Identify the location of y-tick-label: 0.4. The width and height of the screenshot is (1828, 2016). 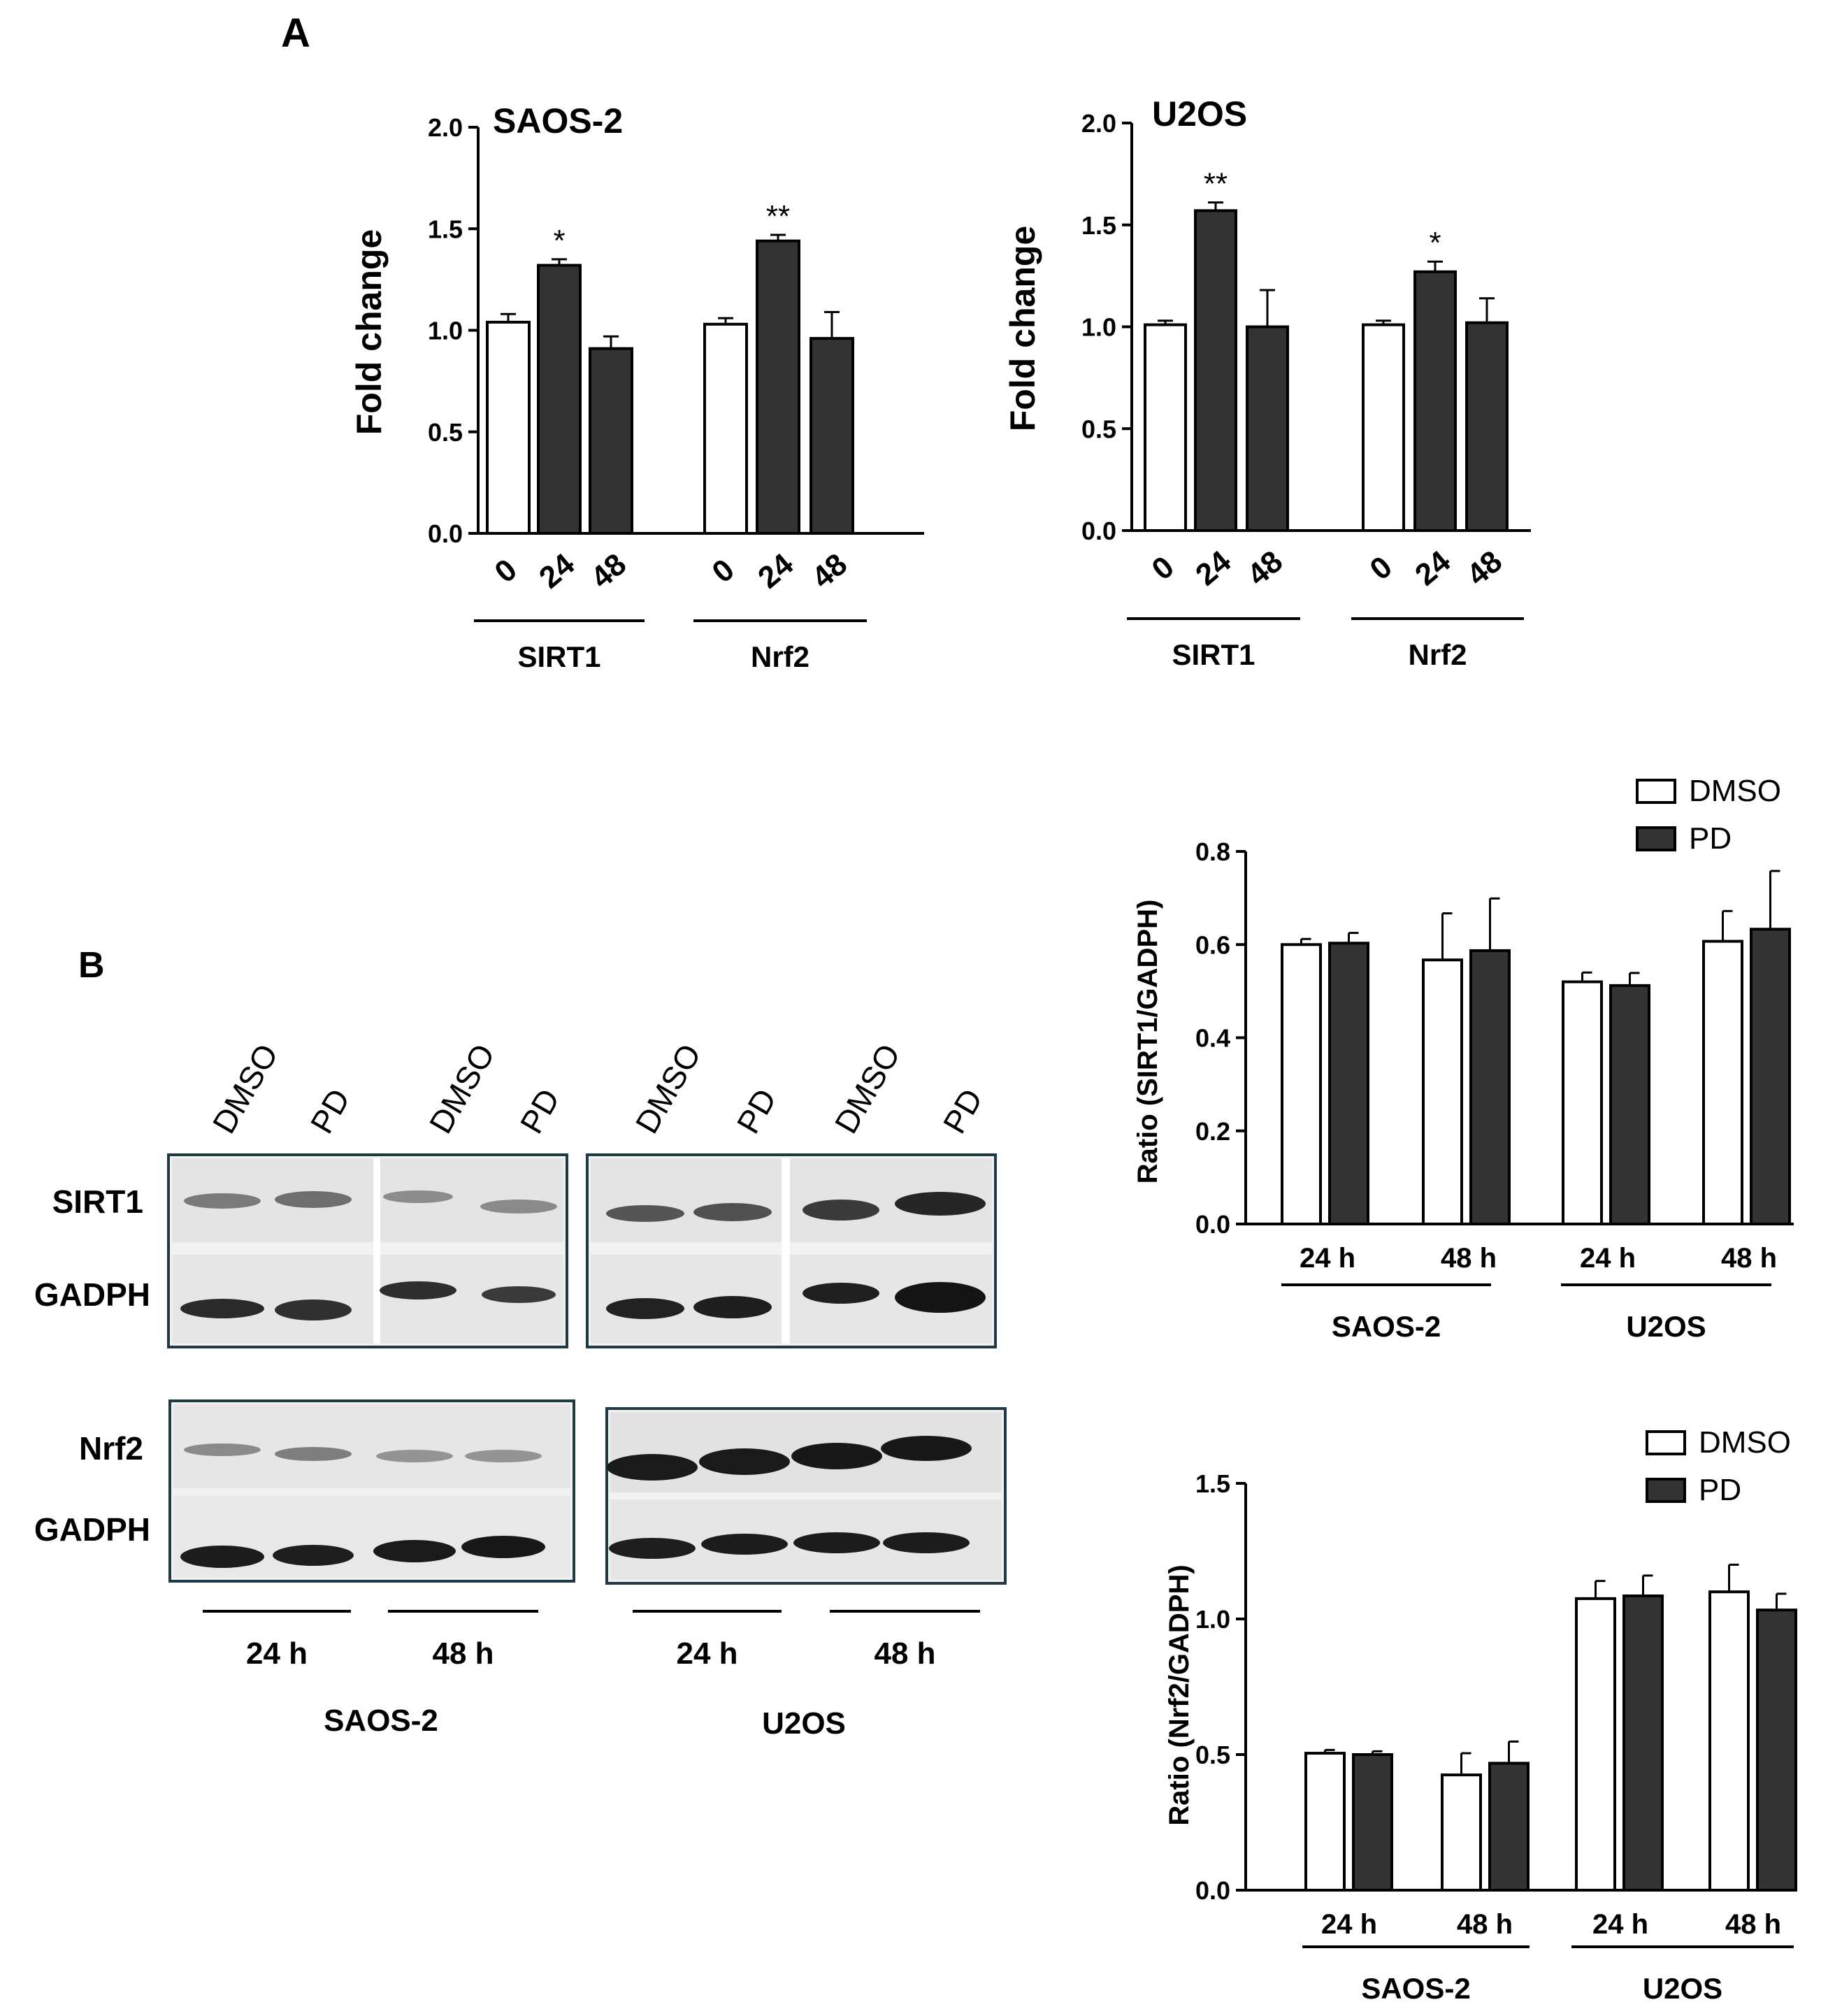
(1212, 1039).